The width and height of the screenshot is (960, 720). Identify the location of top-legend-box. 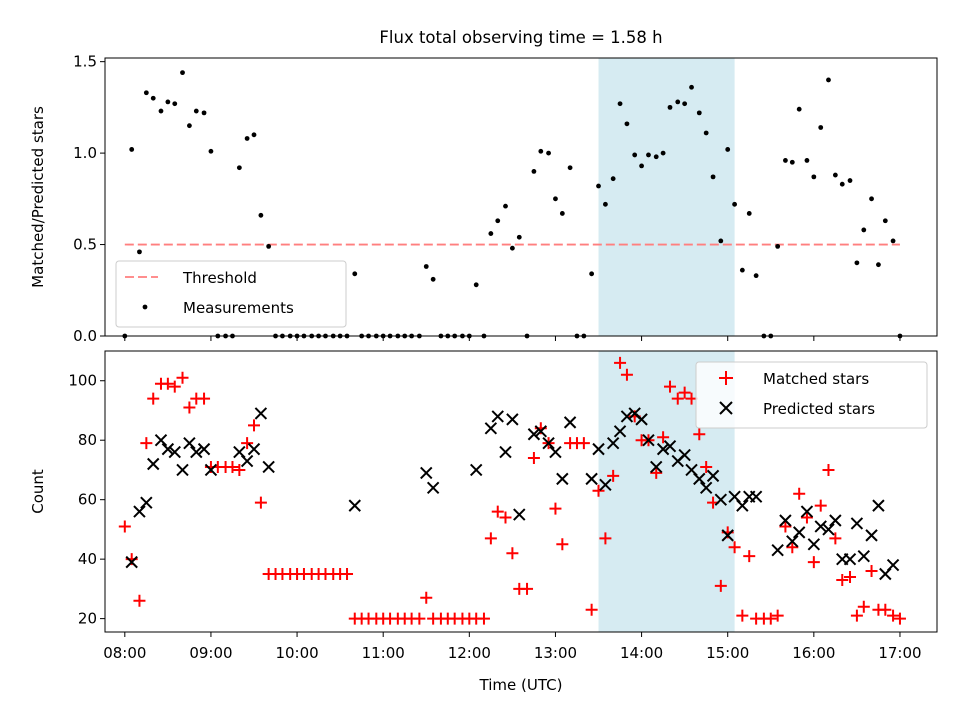
(231, 294).